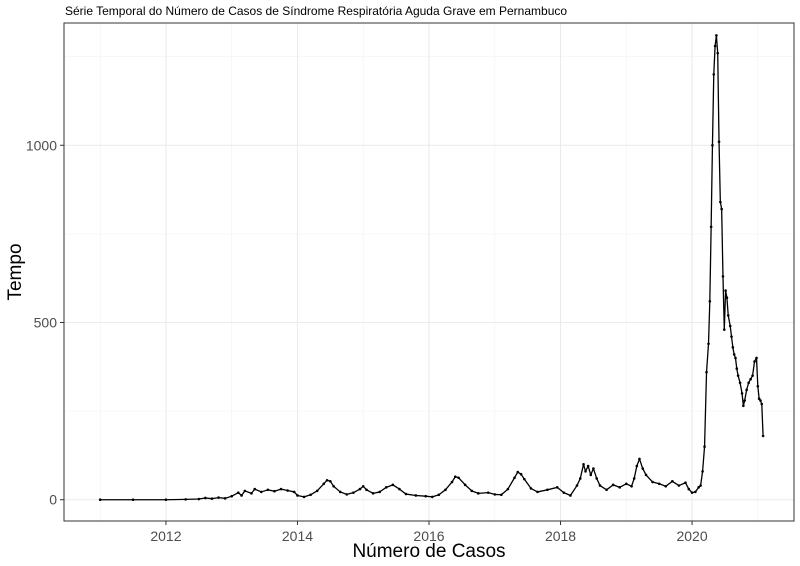  Describe the element at coordinates (297, 536) in the screenshot. I see `x-tick-label: 2014` at that location.